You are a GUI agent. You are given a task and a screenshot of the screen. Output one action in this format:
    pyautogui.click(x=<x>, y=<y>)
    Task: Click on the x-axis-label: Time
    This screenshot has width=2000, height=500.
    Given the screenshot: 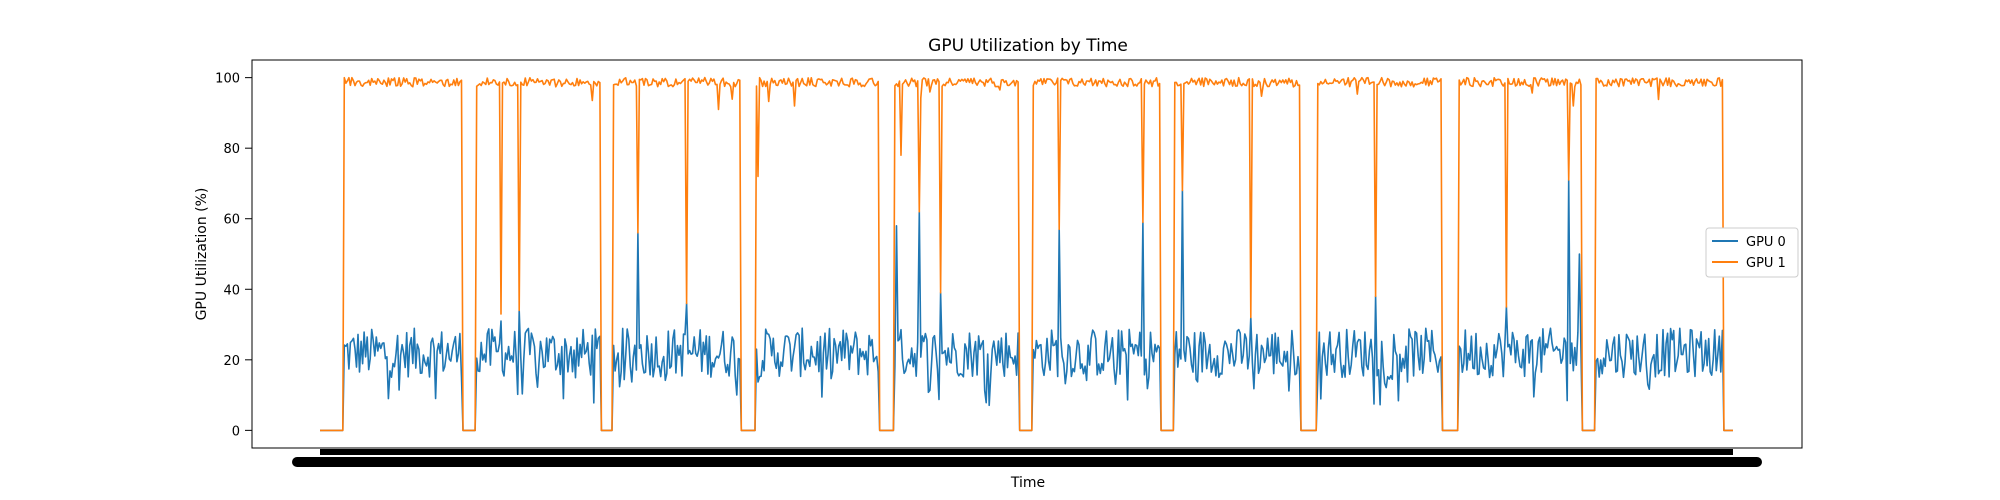 What is the action you would take?
    pyautogui.click(x=1027, y=483)
    